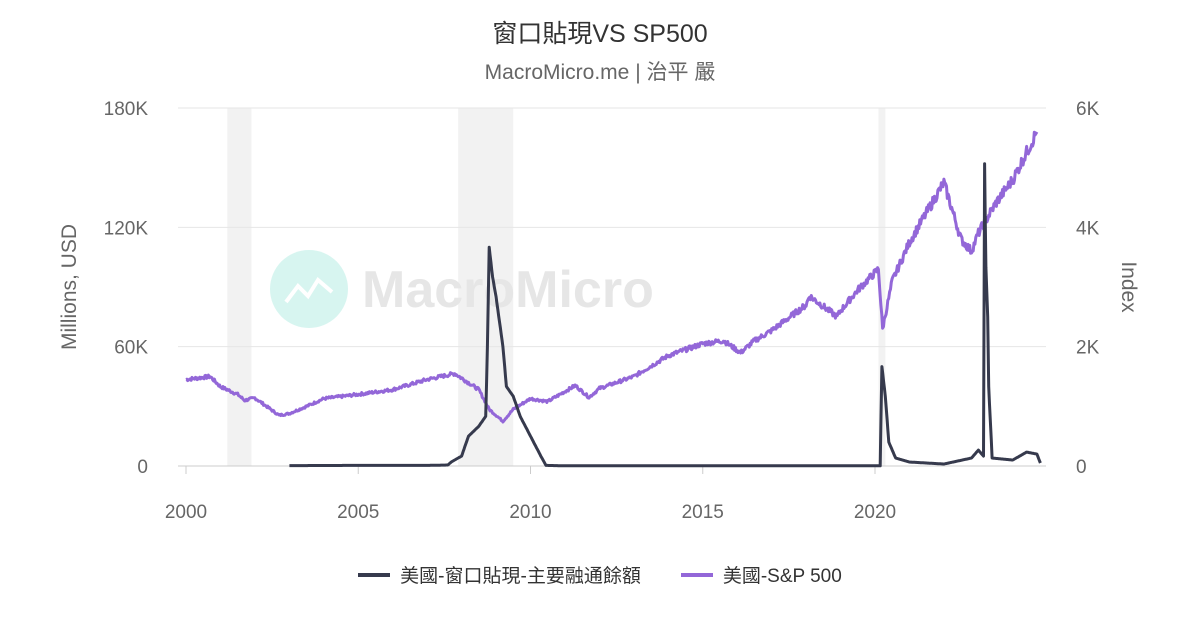 The height and width of the screenshot is (630, 1200). What do you see at coordinates (508, 290) in the screenshot?
I see `watermark-text: MacroMicro` at bounding box center [508, 290].